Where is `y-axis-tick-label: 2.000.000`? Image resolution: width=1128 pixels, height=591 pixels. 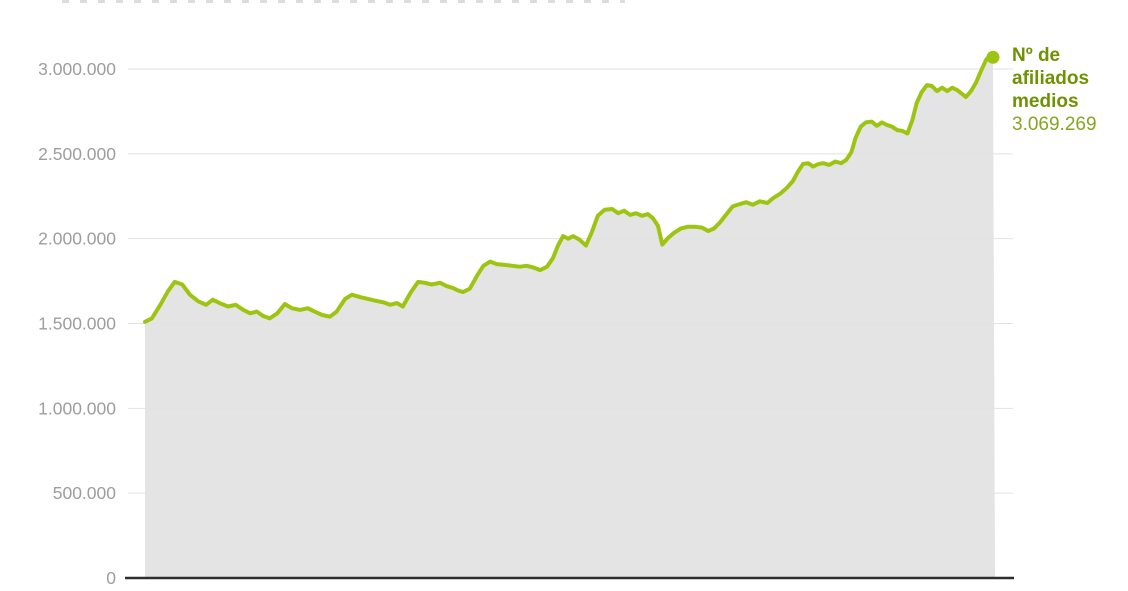 y-axis-tick-label: 2.000.000 is located at coordinates (77, 239).